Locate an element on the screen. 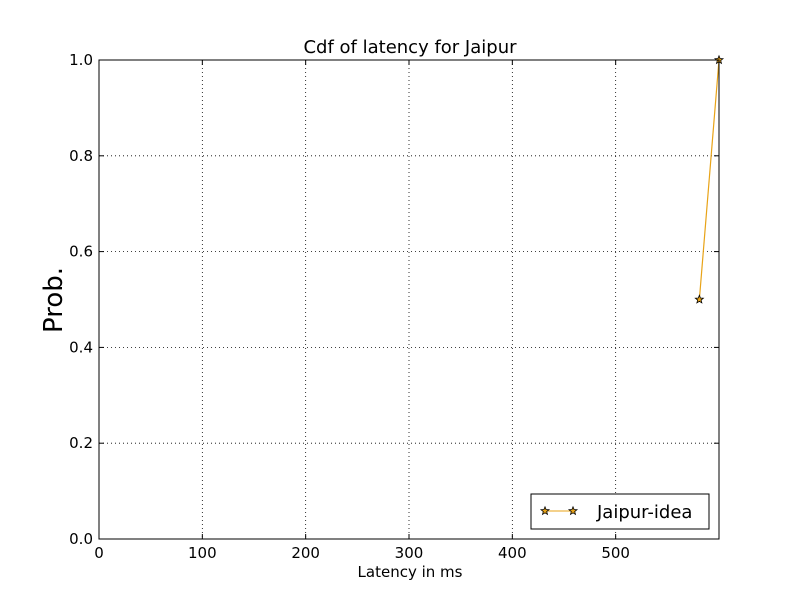 This screenshot has width=800, height=600. data-point-star is located at coordinates (699, 299).